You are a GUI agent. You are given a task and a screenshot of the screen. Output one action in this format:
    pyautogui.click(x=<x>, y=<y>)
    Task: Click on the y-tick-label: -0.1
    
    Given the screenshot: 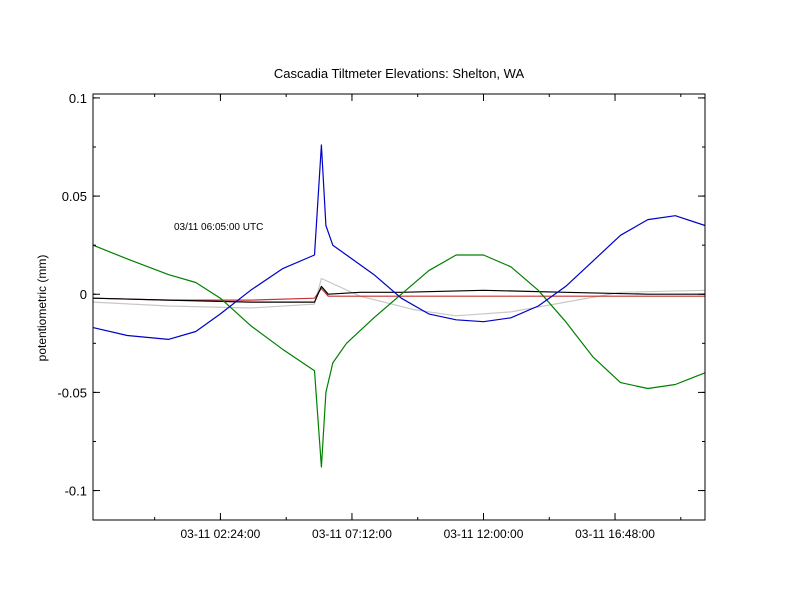 What is the action you would take?
    pyautogui.click(x=76, y=491)
    